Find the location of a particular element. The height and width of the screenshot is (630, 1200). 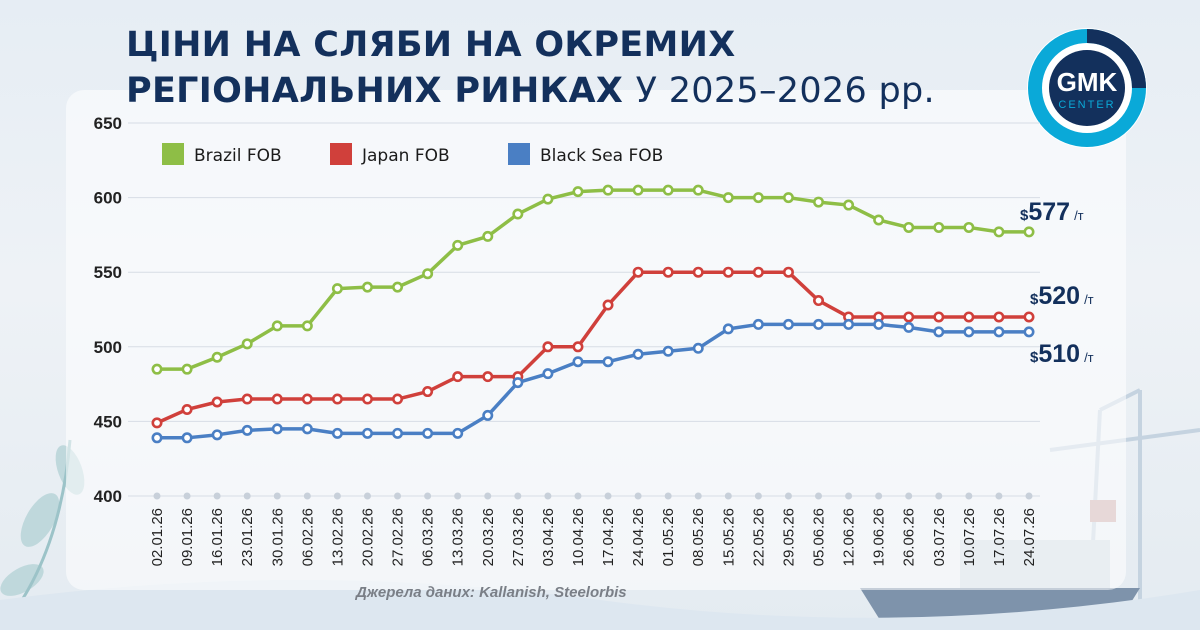

end-value-label: $520/т is located at coordinates (1062, 296).